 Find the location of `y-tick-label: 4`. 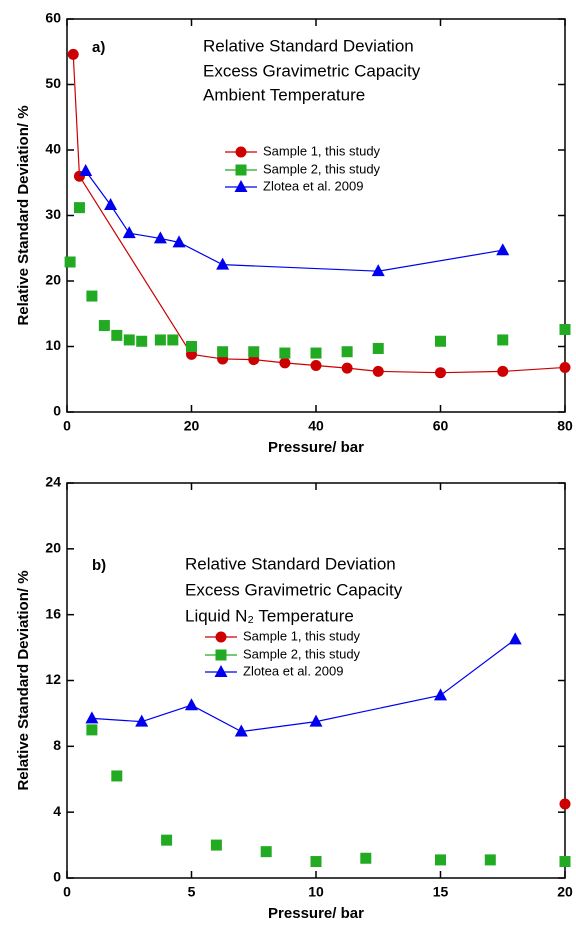

y-tick-label: 4 is located at coordinates (57, 811).